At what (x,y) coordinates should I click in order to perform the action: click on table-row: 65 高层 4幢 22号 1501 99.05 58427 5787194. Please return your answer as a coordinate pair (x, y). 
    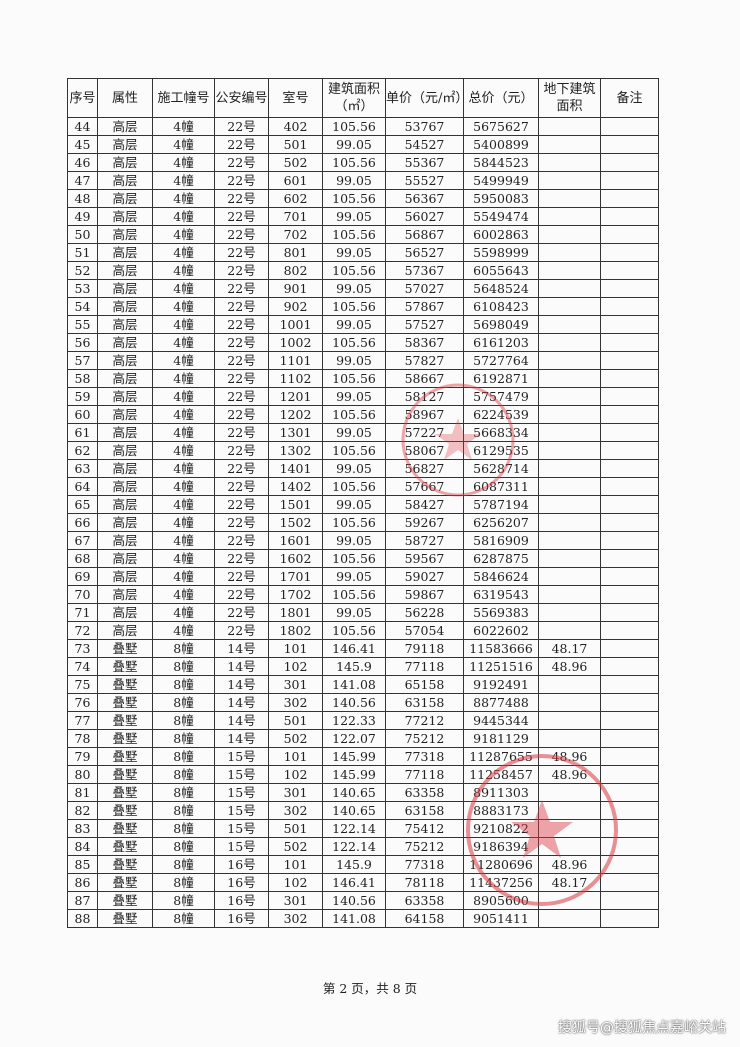
    Looking at the image, I should click on (363, 504).